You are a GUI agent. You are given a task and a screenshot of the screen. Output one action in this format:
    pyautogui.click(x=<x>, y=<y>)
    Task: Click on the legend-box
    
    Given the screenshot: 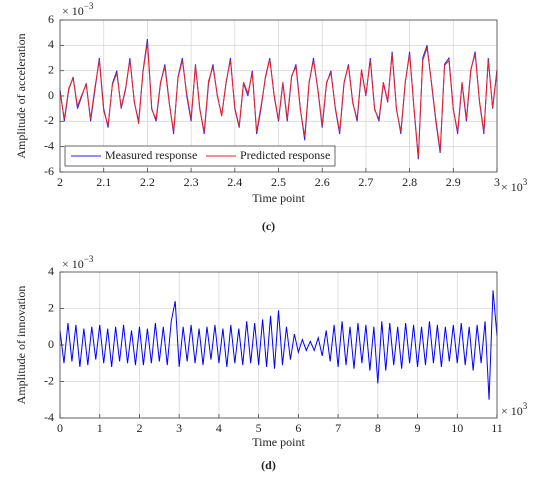 What is the action you would take?
    pyautogui.click(x=200, y=156)
    